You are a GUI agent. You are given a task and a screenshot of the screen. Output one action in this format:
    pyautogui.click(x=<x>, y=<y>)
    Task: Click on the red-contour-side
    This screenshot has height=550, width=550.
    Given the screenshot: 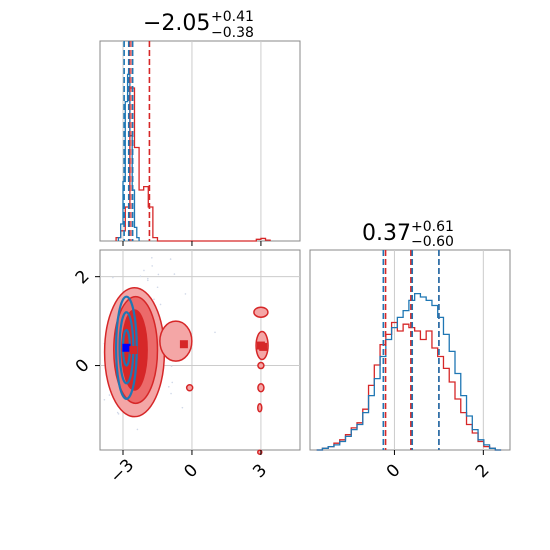 What is the action you would take?
    pyautogui.click(x=176, y=341)
    